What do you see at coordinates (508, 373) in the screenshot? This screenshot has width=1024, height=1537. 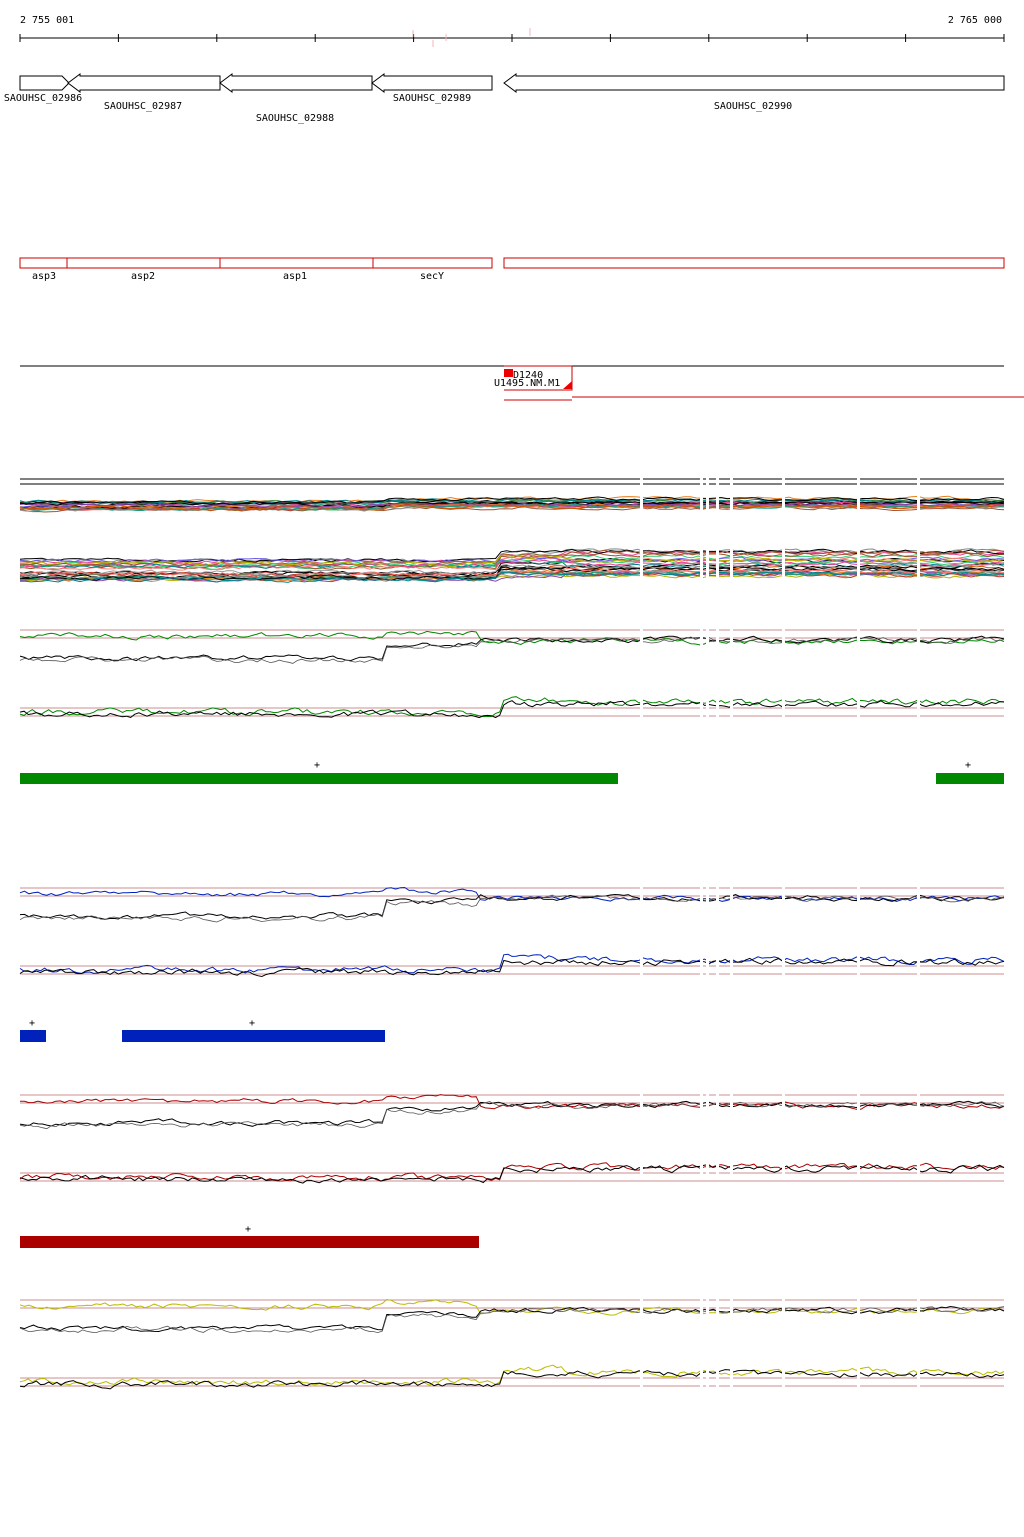 I see `transcript-start-marker` at bounding box center [508, 373].